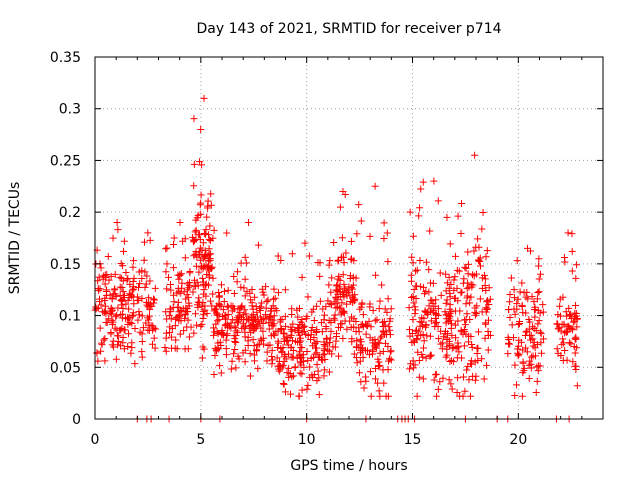  What do you see at coordinates (95, 440) in the screenshot?
I see `x-tick-label: 0` at bounding box center [95, 440].